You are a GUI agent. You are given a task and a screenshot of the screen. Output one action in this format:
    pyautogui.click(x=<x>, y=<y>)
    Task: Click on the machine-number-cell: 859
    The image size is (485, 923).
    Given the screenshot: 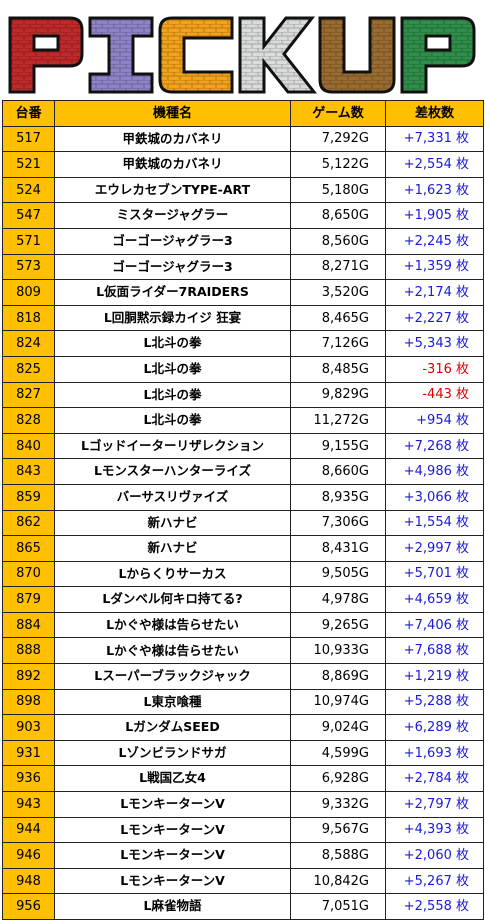 What is the action you would take?
    pyautogui.click(x=28, y=497)
    